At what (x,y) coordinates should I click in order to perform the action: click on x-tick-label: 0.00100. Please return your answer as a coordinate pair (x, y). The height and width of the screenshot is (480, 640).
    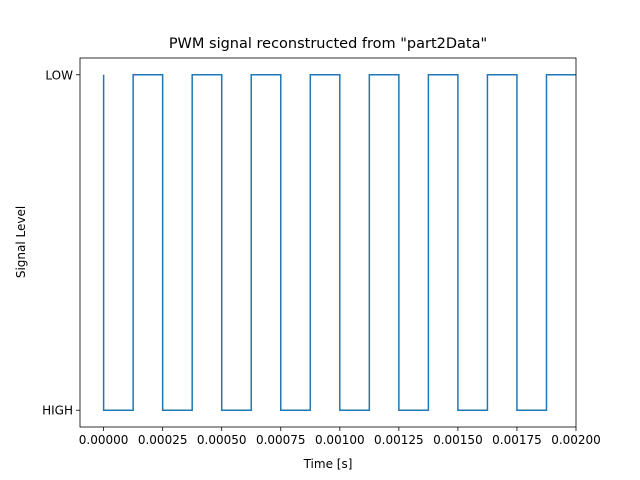
    Looking at the image, I should click on (340, 440).